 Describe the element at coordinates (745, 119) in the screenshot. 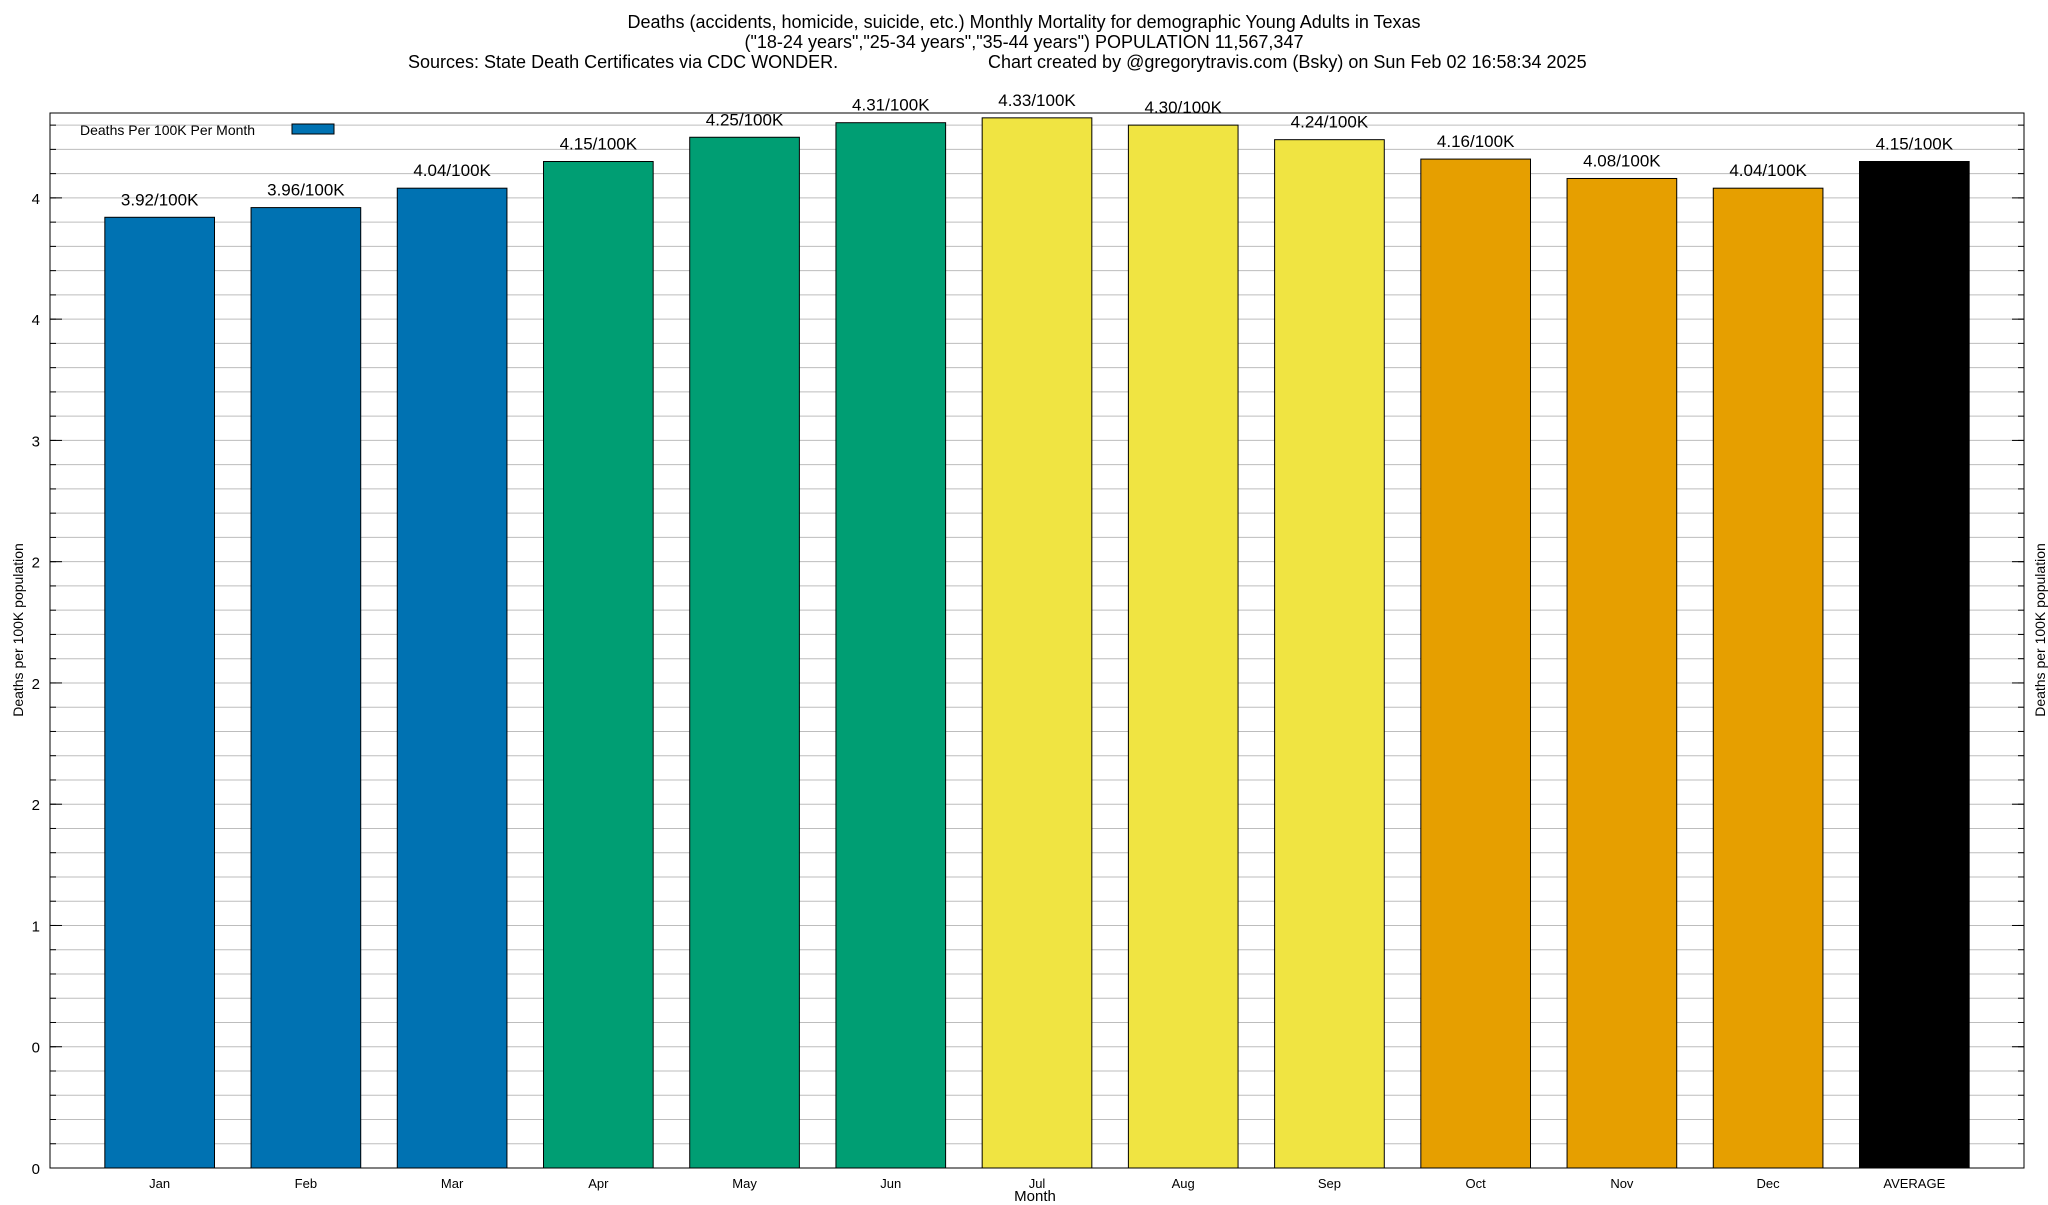

I see `data-label: 4.25/100K` at that location.